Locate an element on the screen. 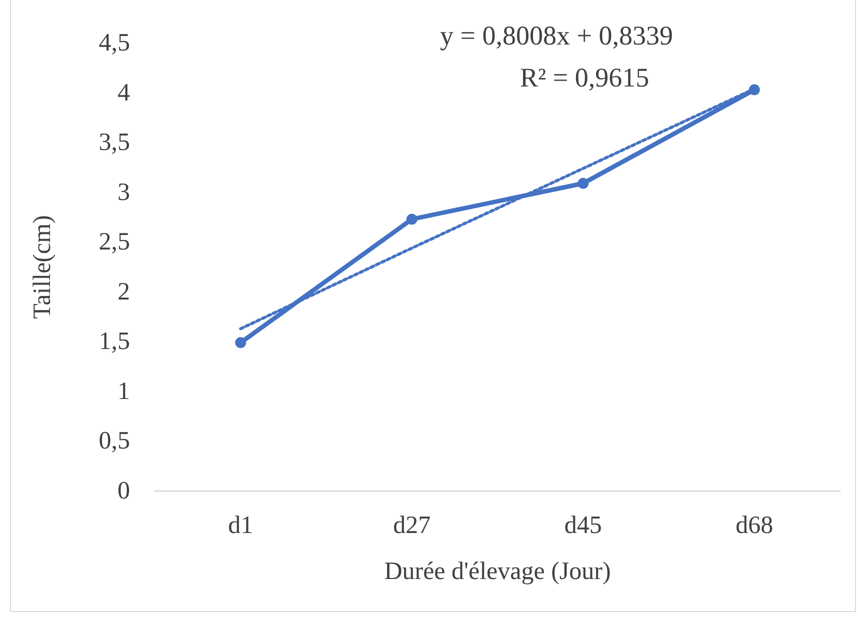 The height and width of the screenshot is (617, 858). y-tick-label: 2,5 is located at coordinates (114, 242).